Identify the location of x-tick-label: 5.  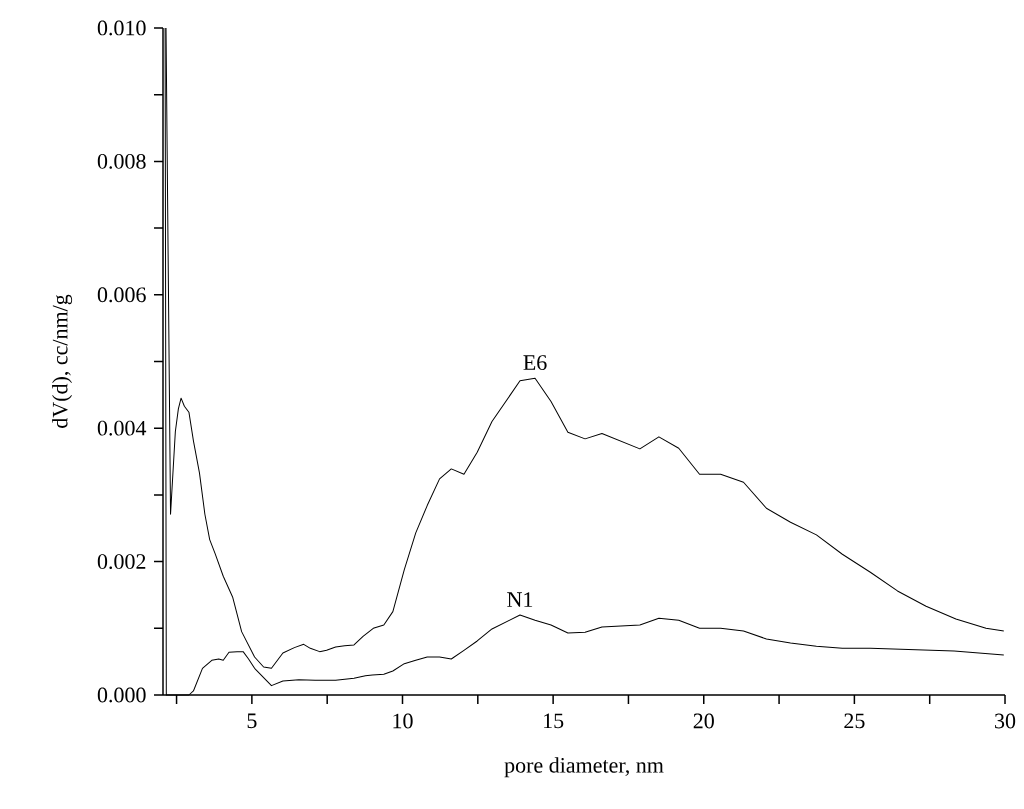
(252, 721).